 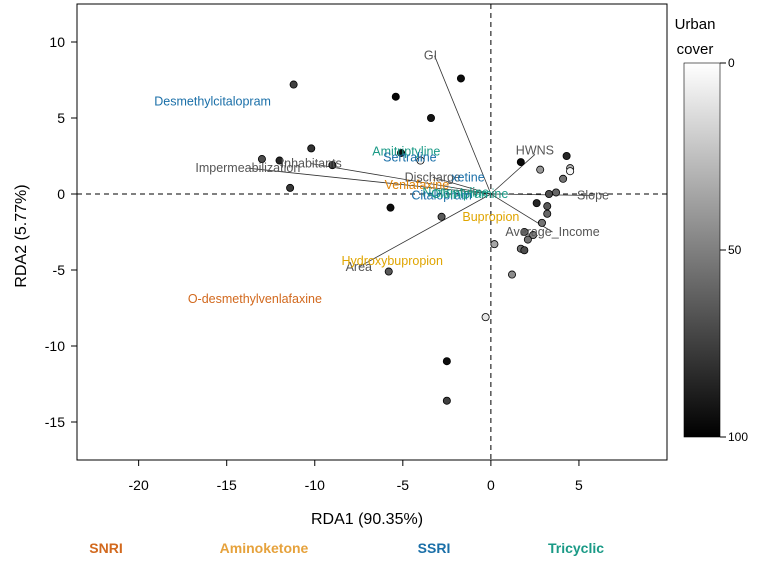 I want to click on species-label: Citalopram, so click(x=441, y=196).